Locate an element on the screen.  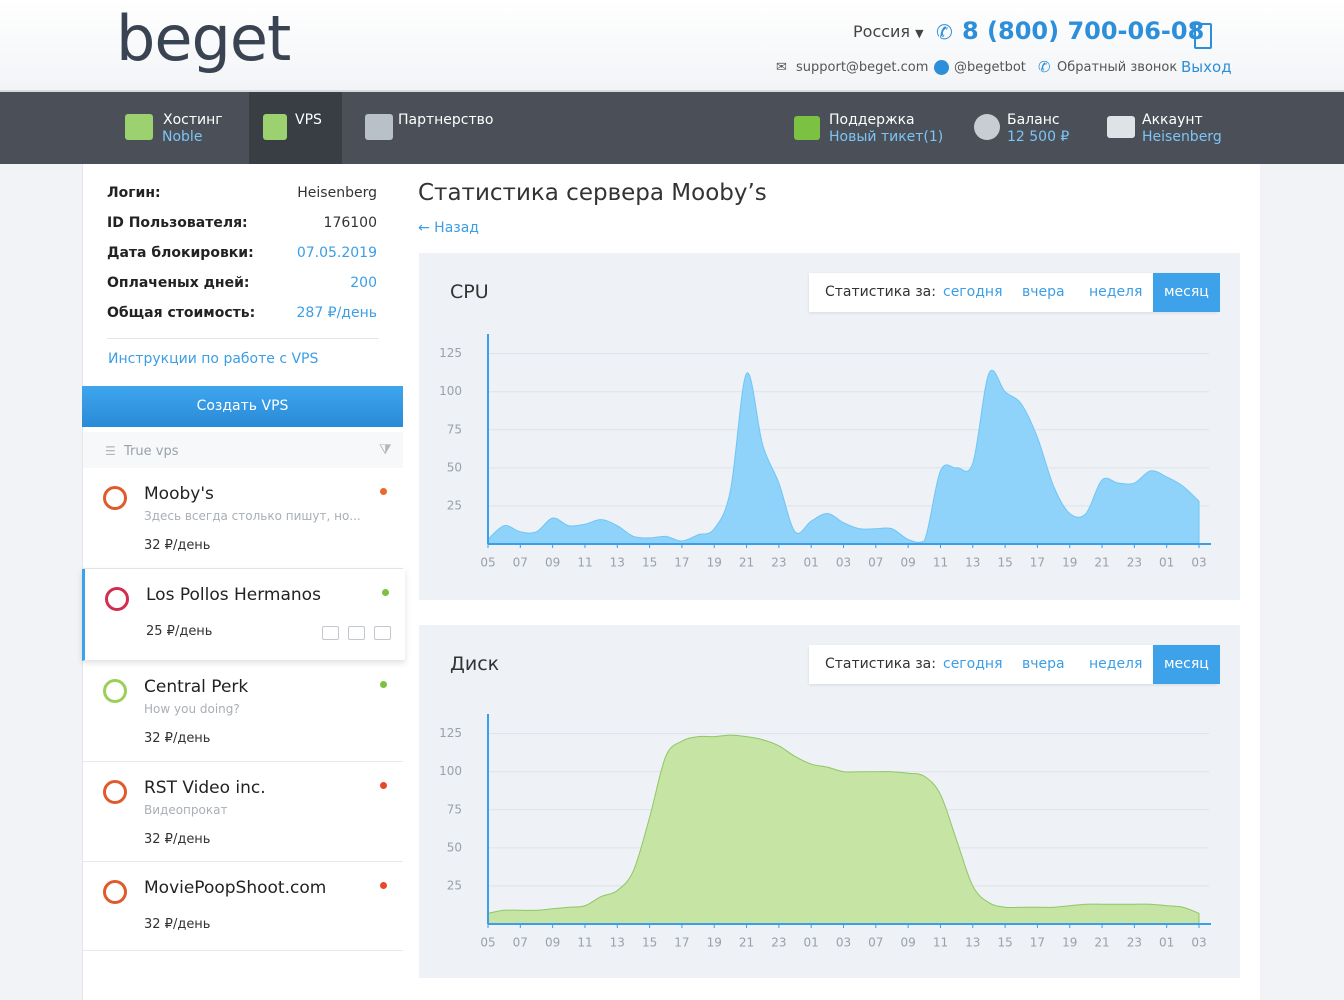
info-row: Оплаченых дней: 200 is located at coordinates (242, 283).